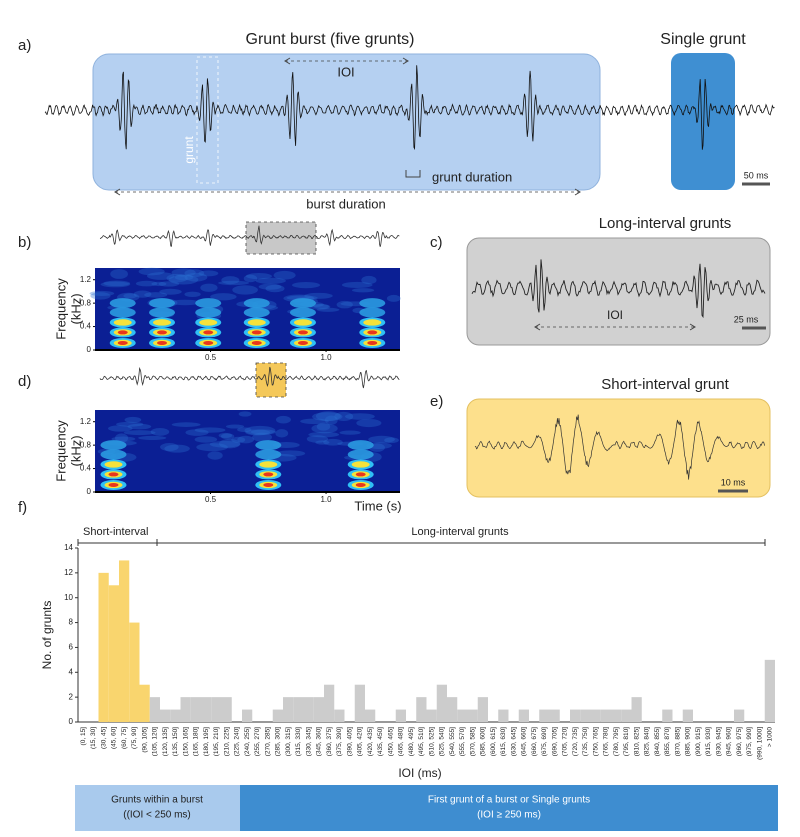  Describe the element at coordinates (708, 741) in the screenshot. I see `x-tick-label: (915, 930]` at that location.